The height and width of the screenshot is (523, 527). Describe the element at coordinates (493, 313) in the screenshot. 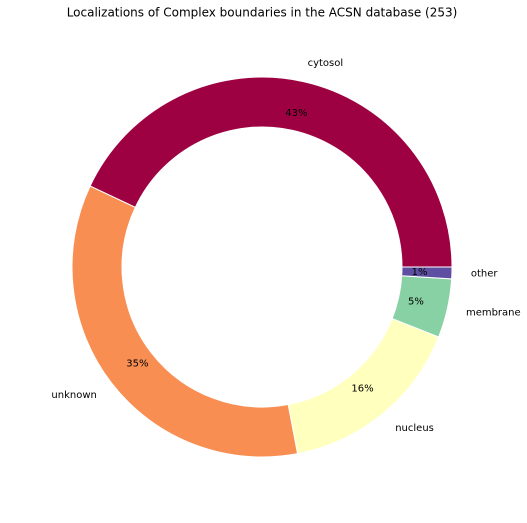

I see `wedge-label: membrane` at that location.